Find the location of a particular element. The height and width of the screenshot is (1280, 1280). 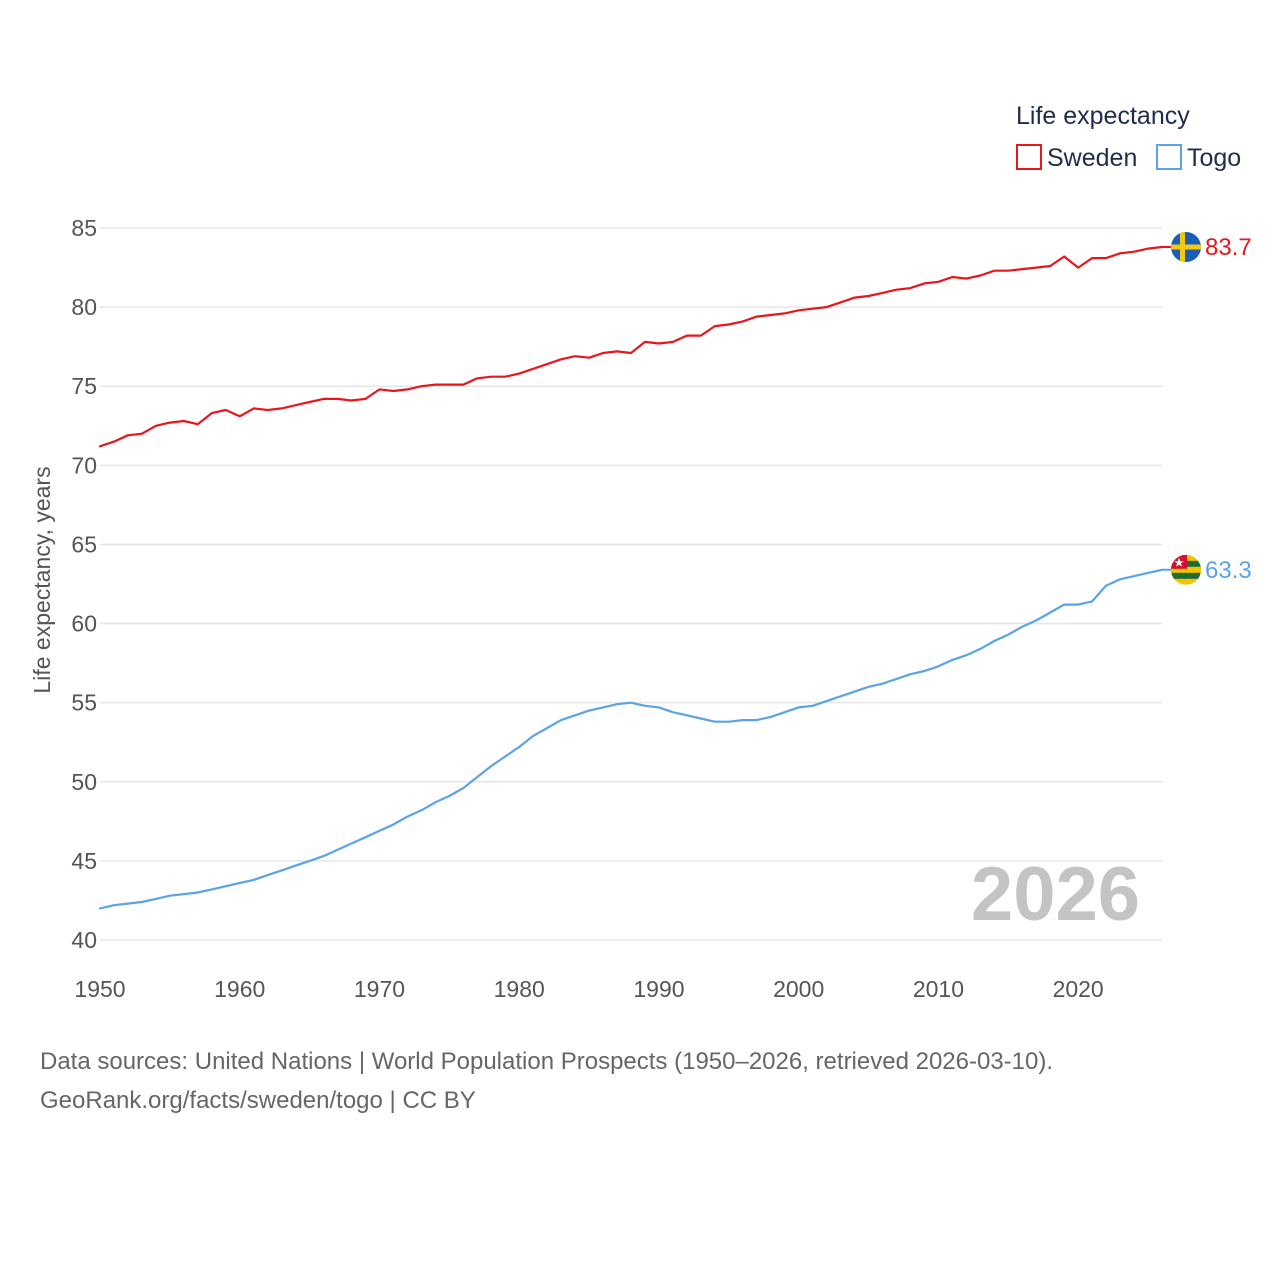

x-tick-label: 1960 is located at coordinates (239, 989).